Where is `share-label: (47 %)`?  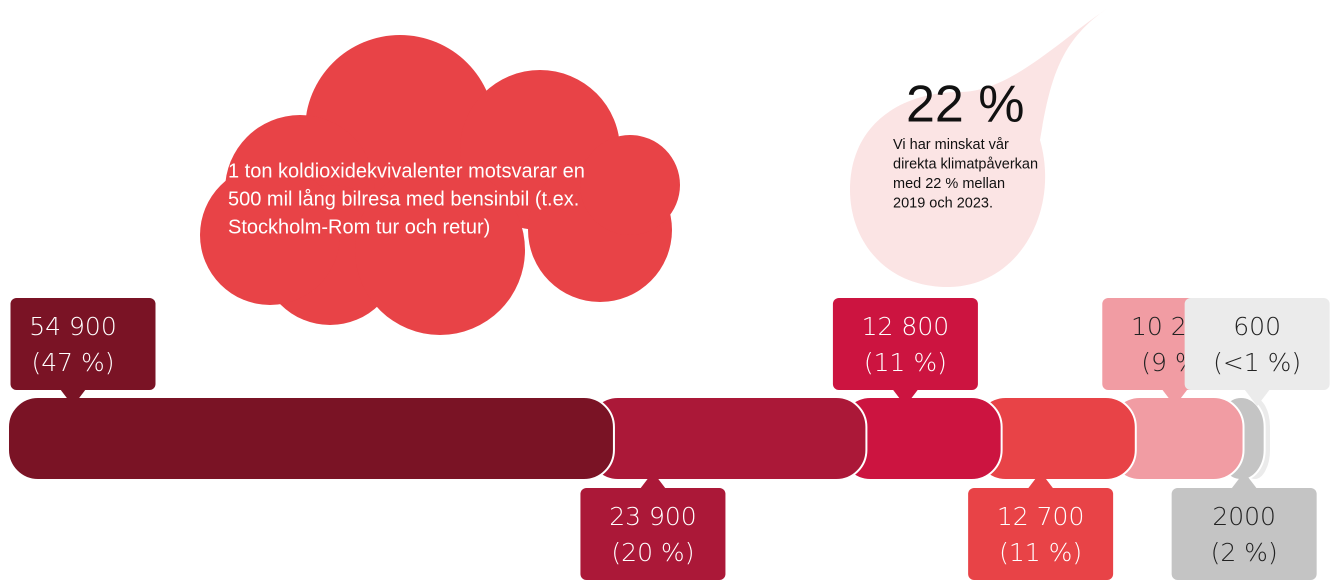
share-label: (47 %) is located at coordinates (72, 362).